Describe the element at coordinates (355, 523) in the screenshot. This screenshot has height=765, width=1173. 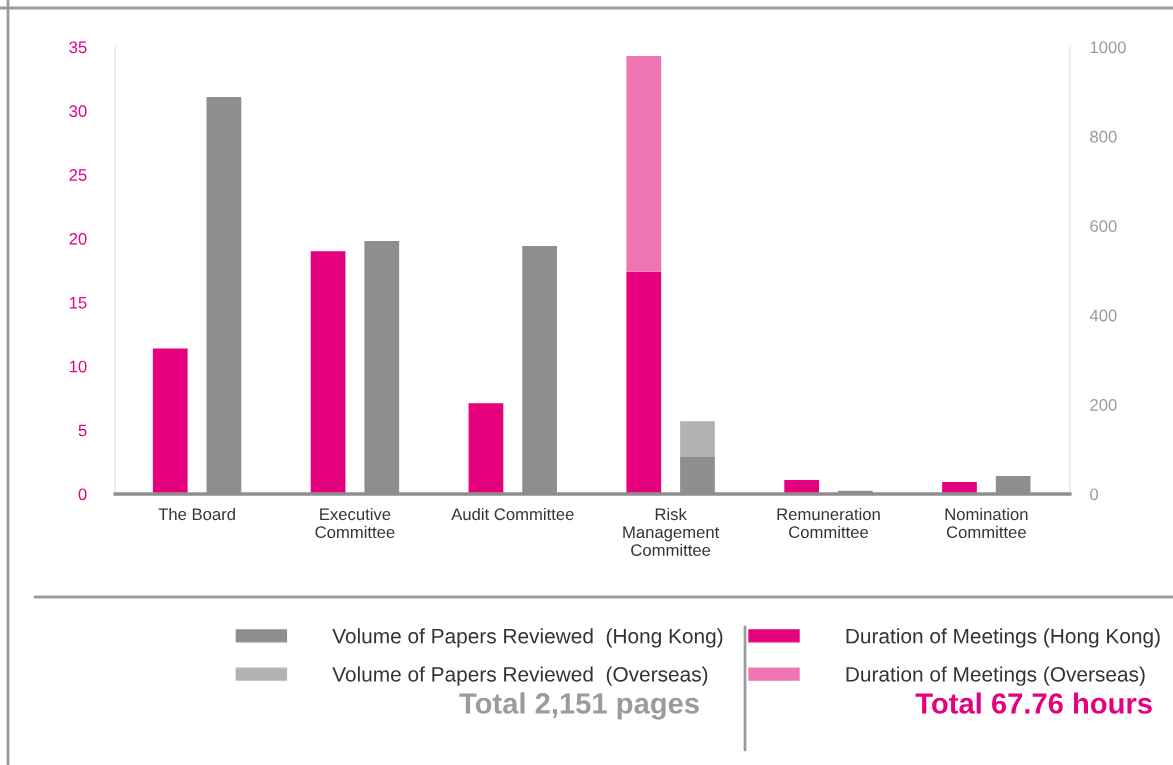
I see `x-tick-label: Executive Committee` at that location.